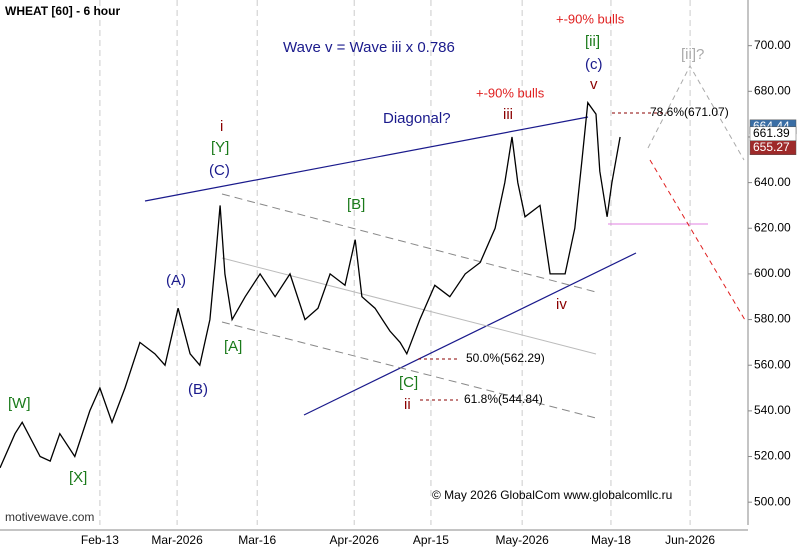 The height and width of the screenshot is (550, 798). Describe the element at coordinates (177, 540) in the screenshot. I see `x-tick-label: Mar-2026` at that location.